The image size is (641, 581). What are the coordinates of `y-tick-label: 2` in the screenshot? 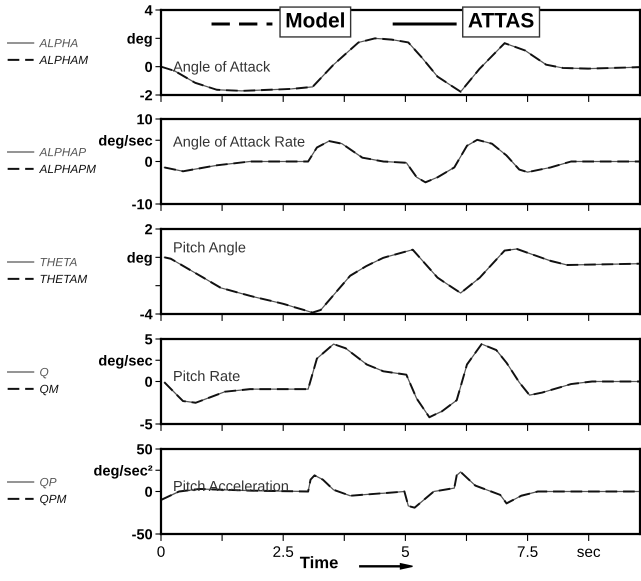 It's located at (148, 229).